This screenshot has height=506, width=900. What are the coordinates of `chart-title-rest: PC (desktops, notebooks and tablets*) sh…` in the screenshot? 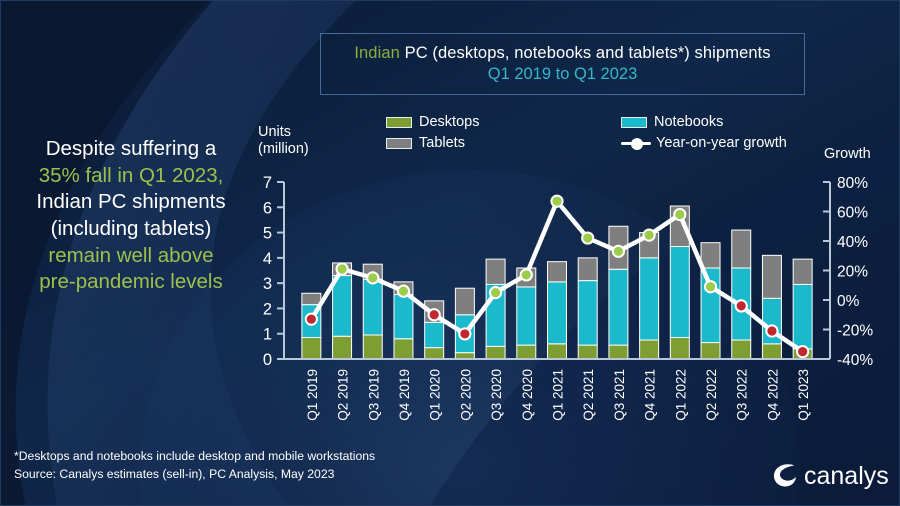 It's located at (585, 53).